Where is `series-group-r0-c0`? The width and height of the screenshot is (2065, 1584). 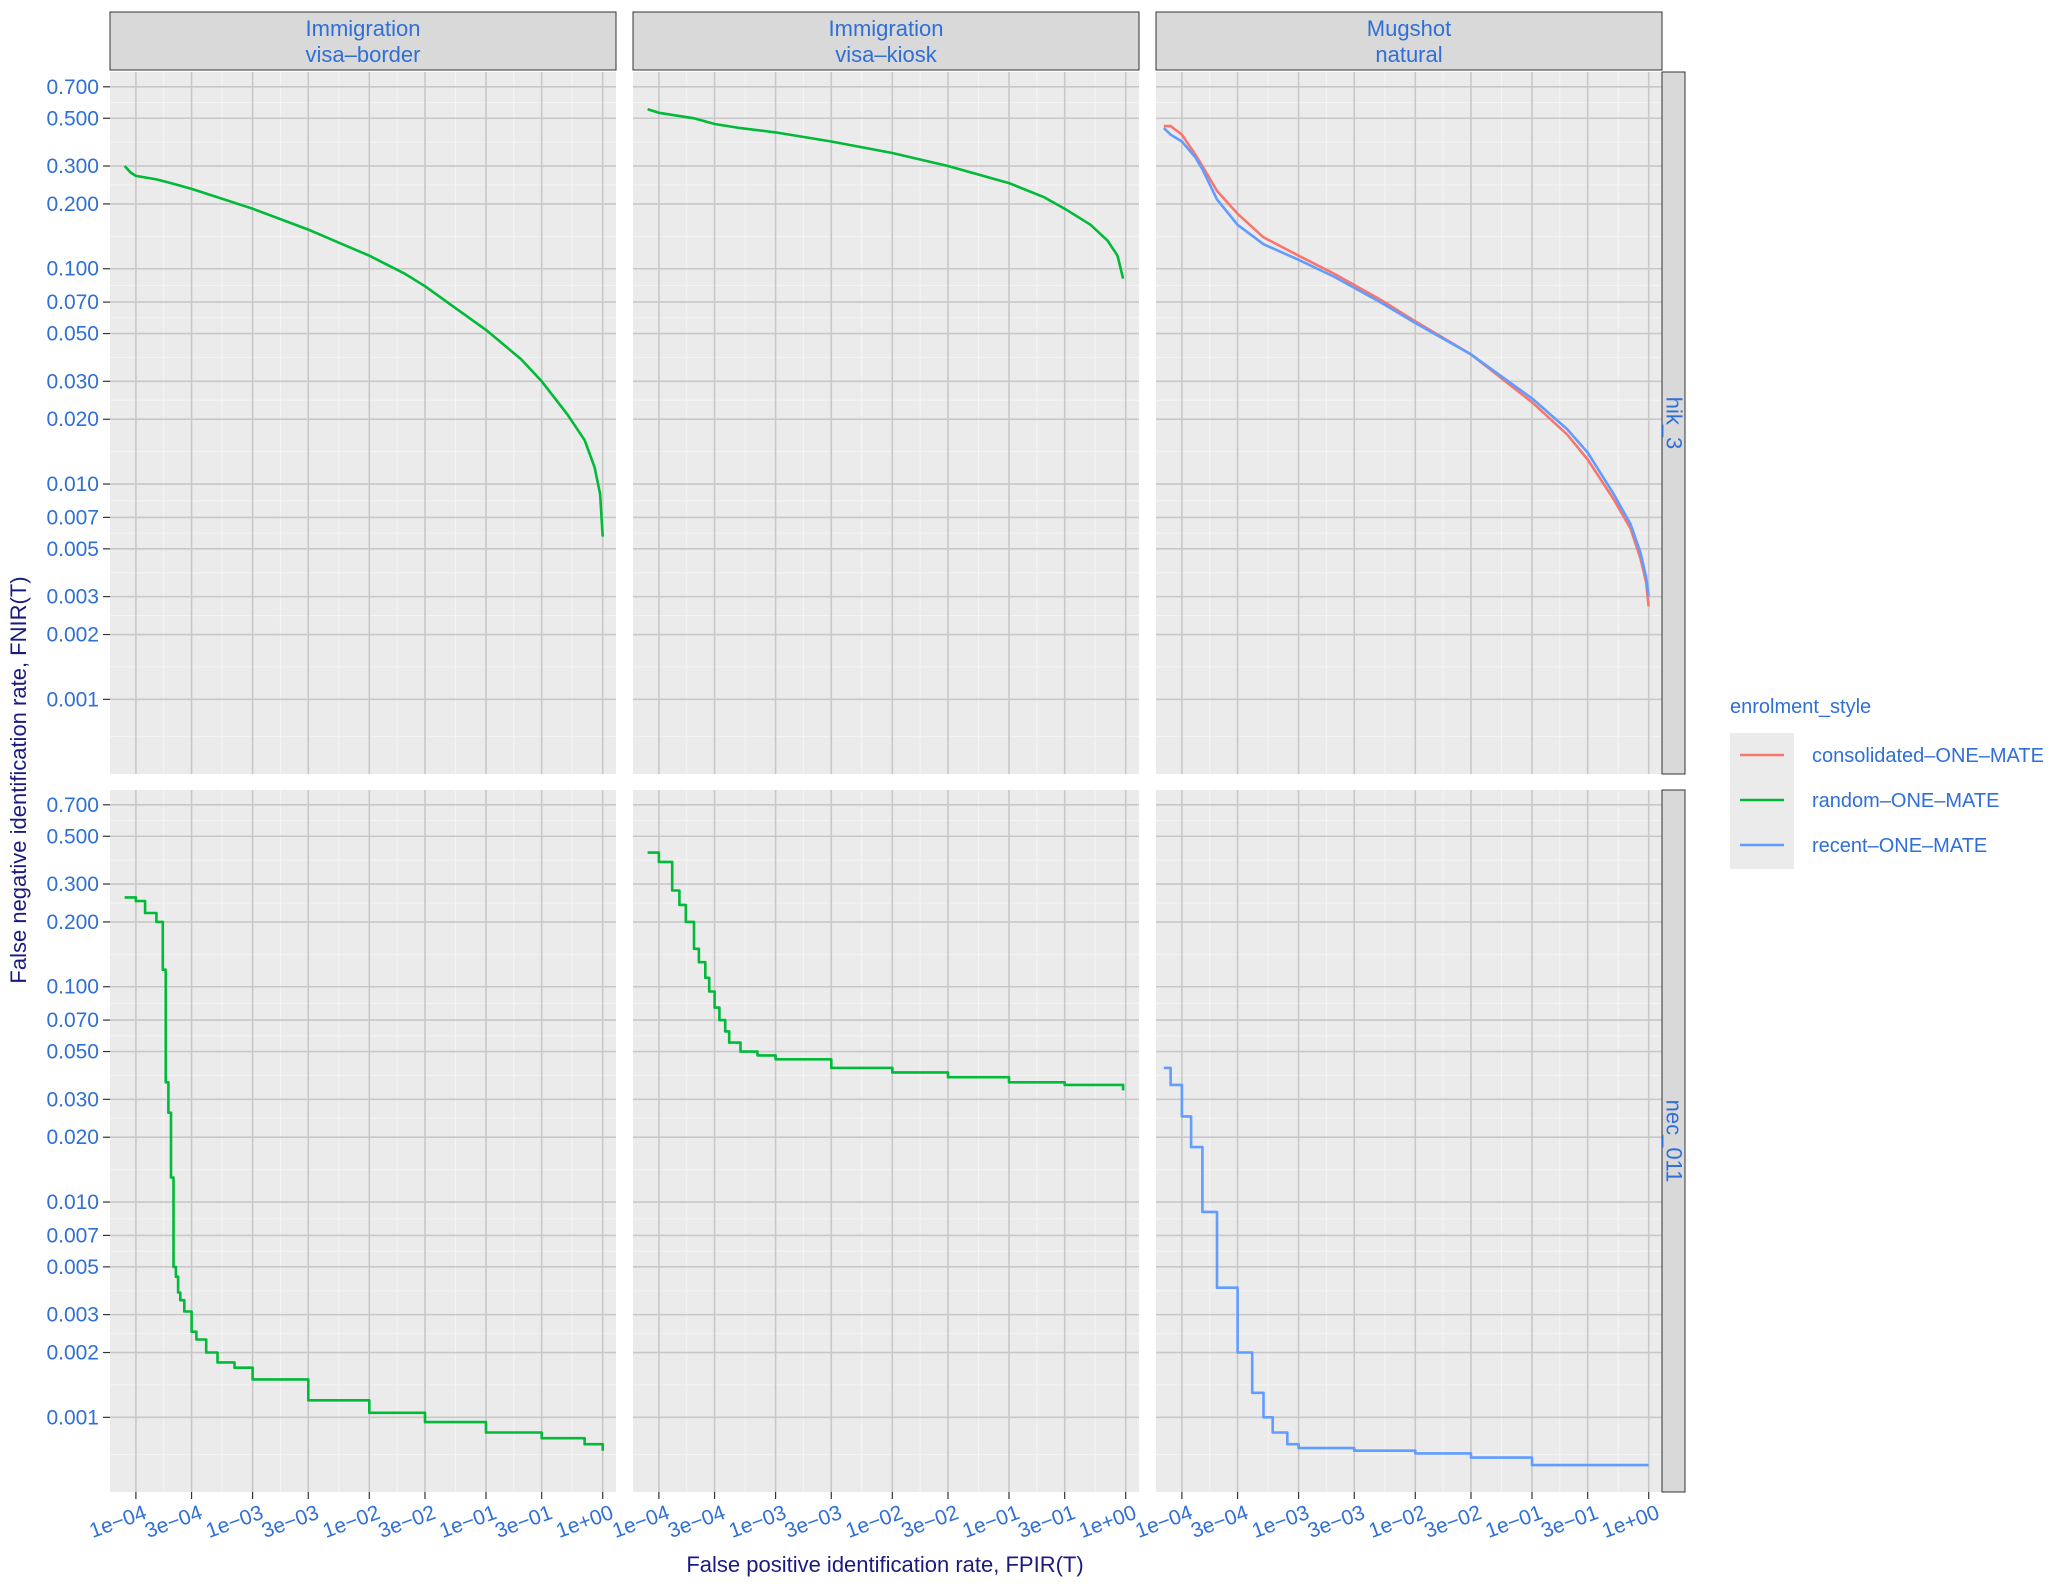 series-group-r0-c0 is located at coordinates (363, 351).